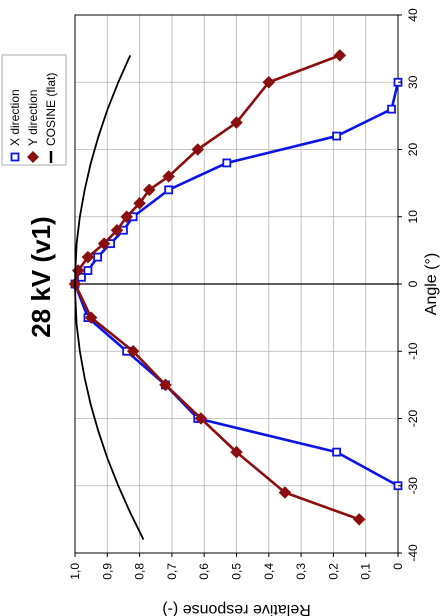  What do you see at coordinates (75, 571) in the screenshot?
I see `response-tick-label: 1,0` at bounding box center [75, 571].